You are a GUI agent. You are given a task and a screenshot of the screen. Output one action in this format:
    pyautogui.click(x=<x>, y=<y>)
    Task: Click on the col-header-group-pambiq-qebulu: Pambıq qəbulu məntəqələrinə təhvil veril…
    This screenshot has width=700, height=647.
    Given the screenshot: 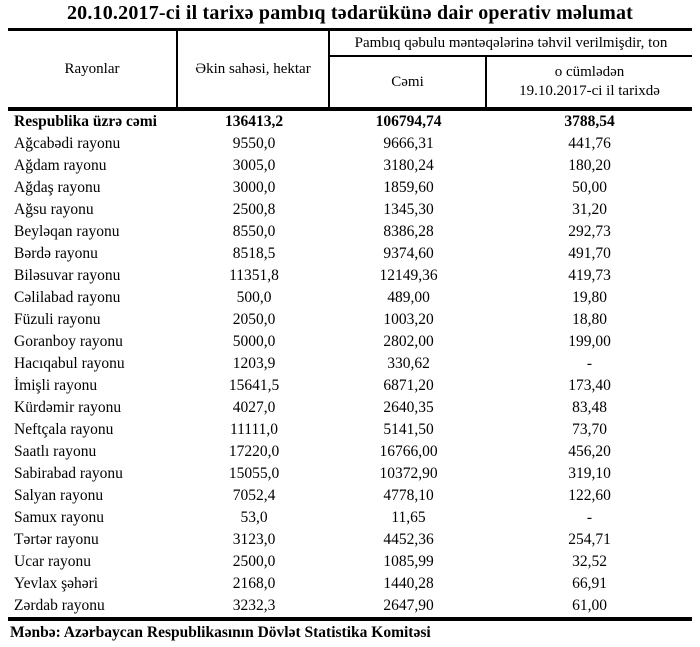 What is the action you would take?
    pyautogui.click(x=511, y=44)
    